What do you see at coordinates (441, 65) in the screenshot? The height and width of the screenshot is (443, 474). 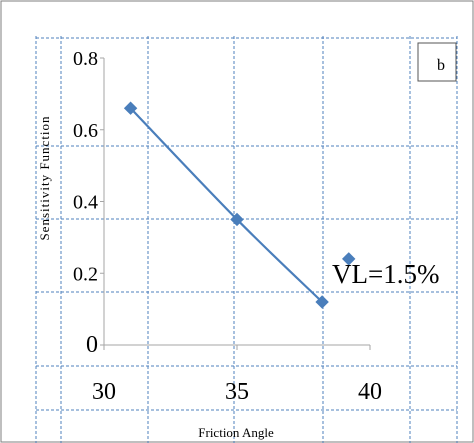 I see `panel-label: b` at bounding box center [441, 65].